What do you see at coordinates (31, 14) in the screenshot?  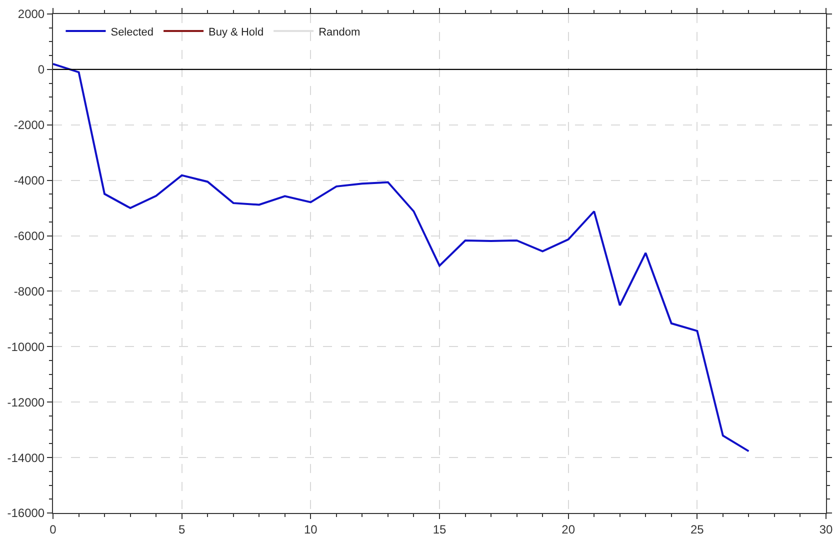 I see `y-tick-label: 2000` at bounding box center [31, 14].